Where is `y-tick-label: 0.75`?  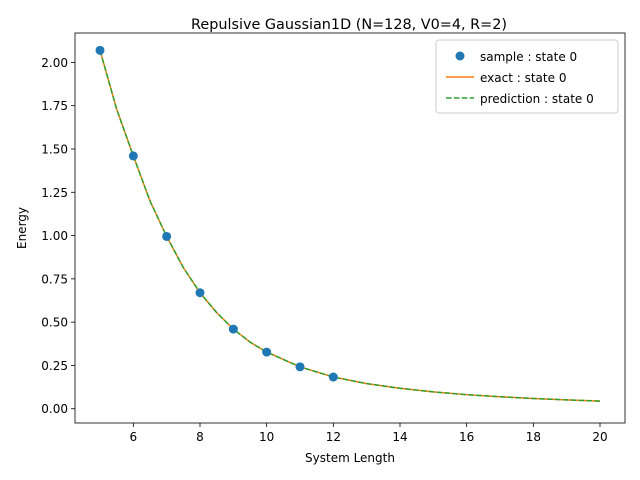
y-tick-label: 0.75 is located at coordinates (54, 279).